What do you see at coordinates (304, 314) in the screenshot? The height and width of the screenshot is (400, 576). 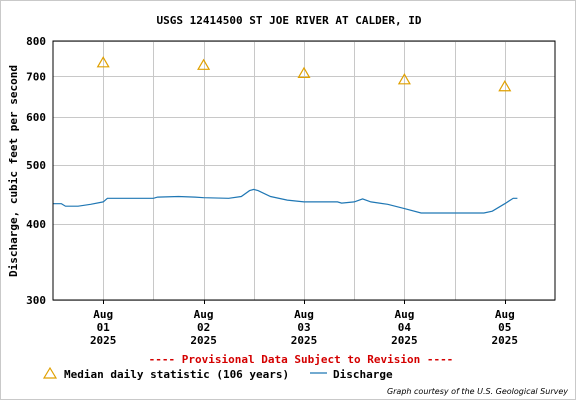 I see `x-tick-label-03-month: Aug` at bounding box center [304, 314].